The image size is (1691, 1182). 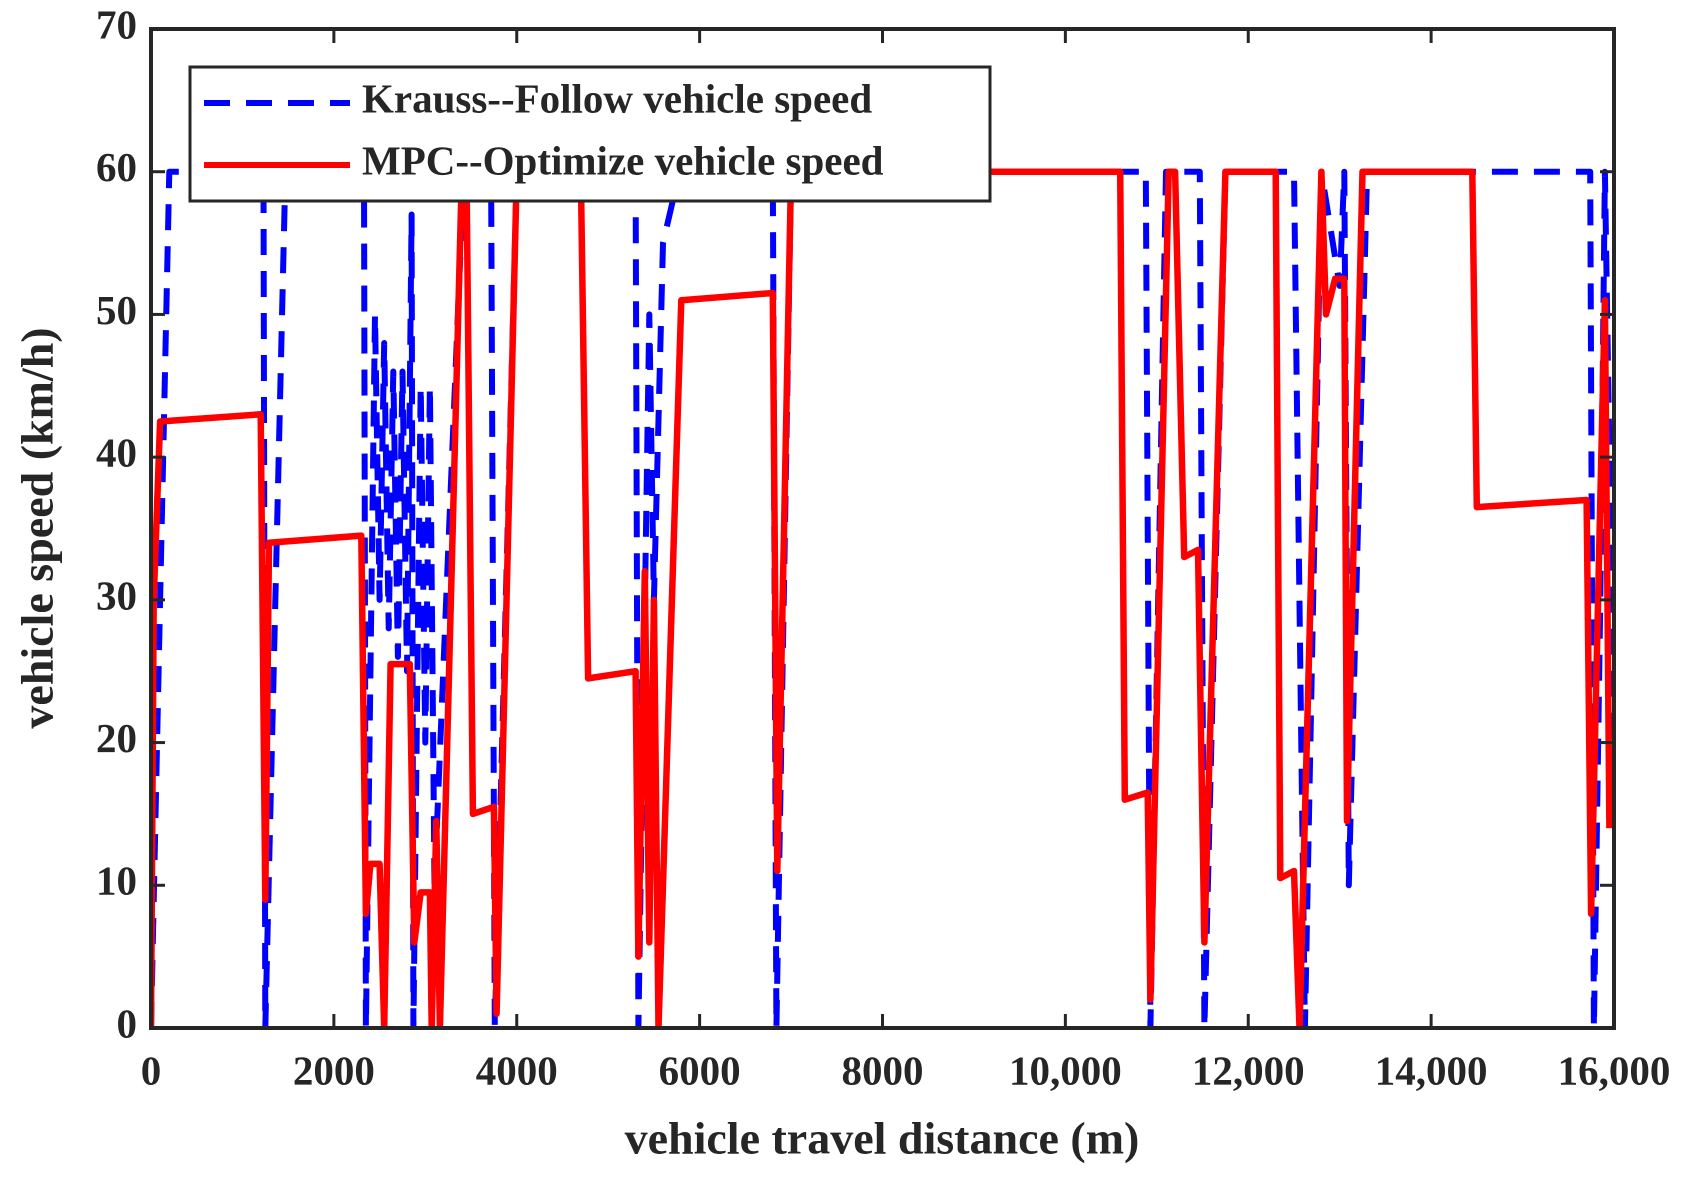 What do you see at coordinates (116, 167) in the screenshot?
I see `y-tick-label: 60` at bounding box center [116, 167].